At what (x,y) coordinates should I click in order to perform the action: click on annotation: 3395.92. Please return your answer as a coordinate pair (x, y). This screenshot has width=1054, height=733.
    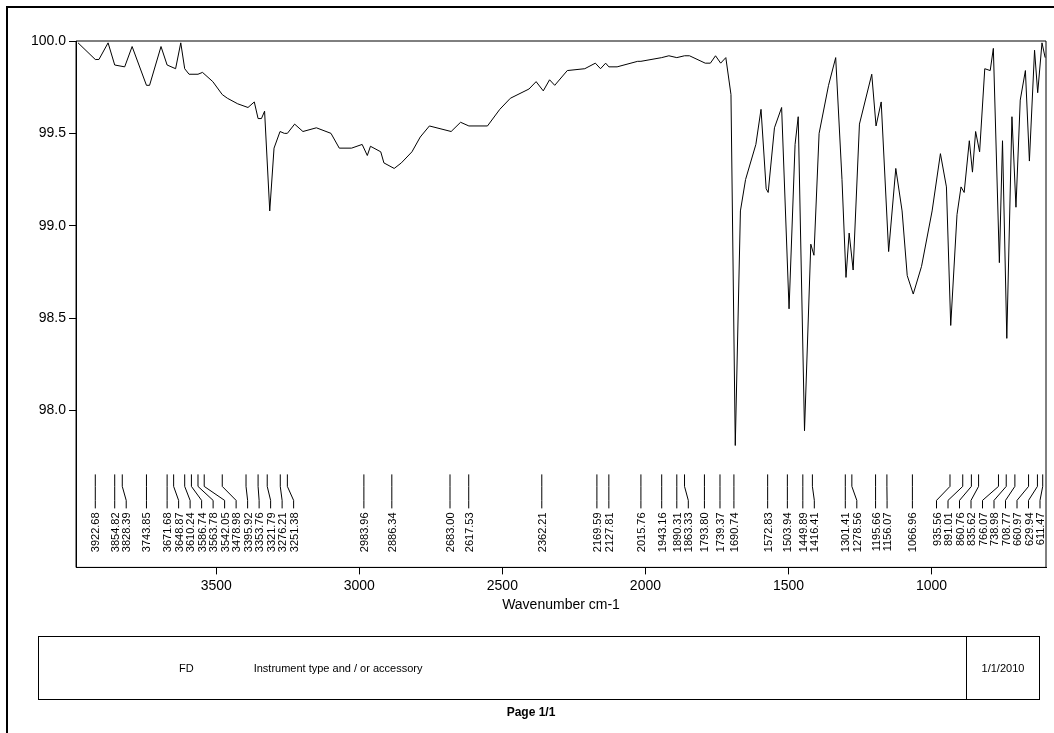
    Looking at the image, I should click on (247, 532).